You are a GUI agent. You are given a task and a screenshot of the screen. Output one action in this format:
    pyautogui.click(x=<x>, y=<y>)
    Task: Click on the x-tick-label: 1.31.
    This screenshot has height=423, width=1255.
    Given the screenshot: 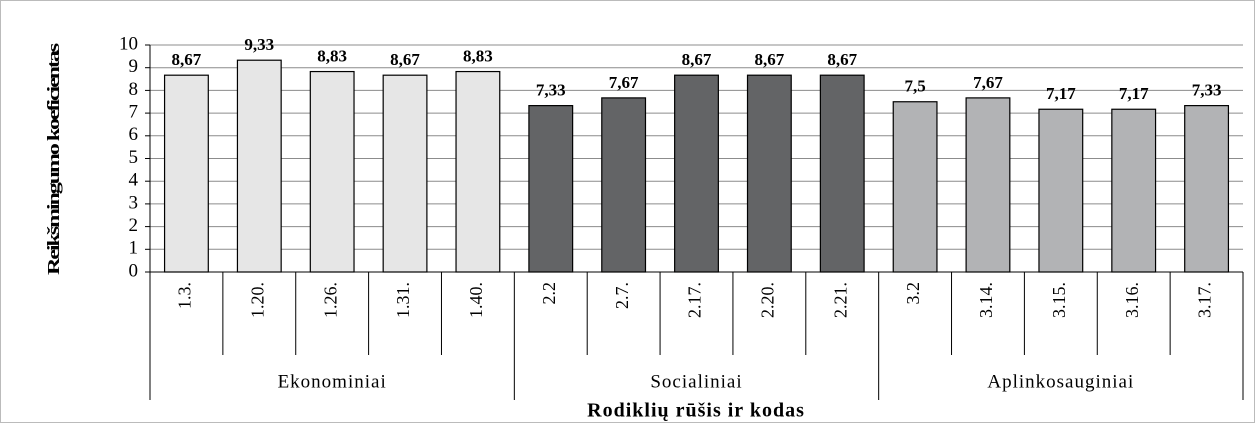 What is the action you would take?
    pyautogui.click(x=403, y=300)
    